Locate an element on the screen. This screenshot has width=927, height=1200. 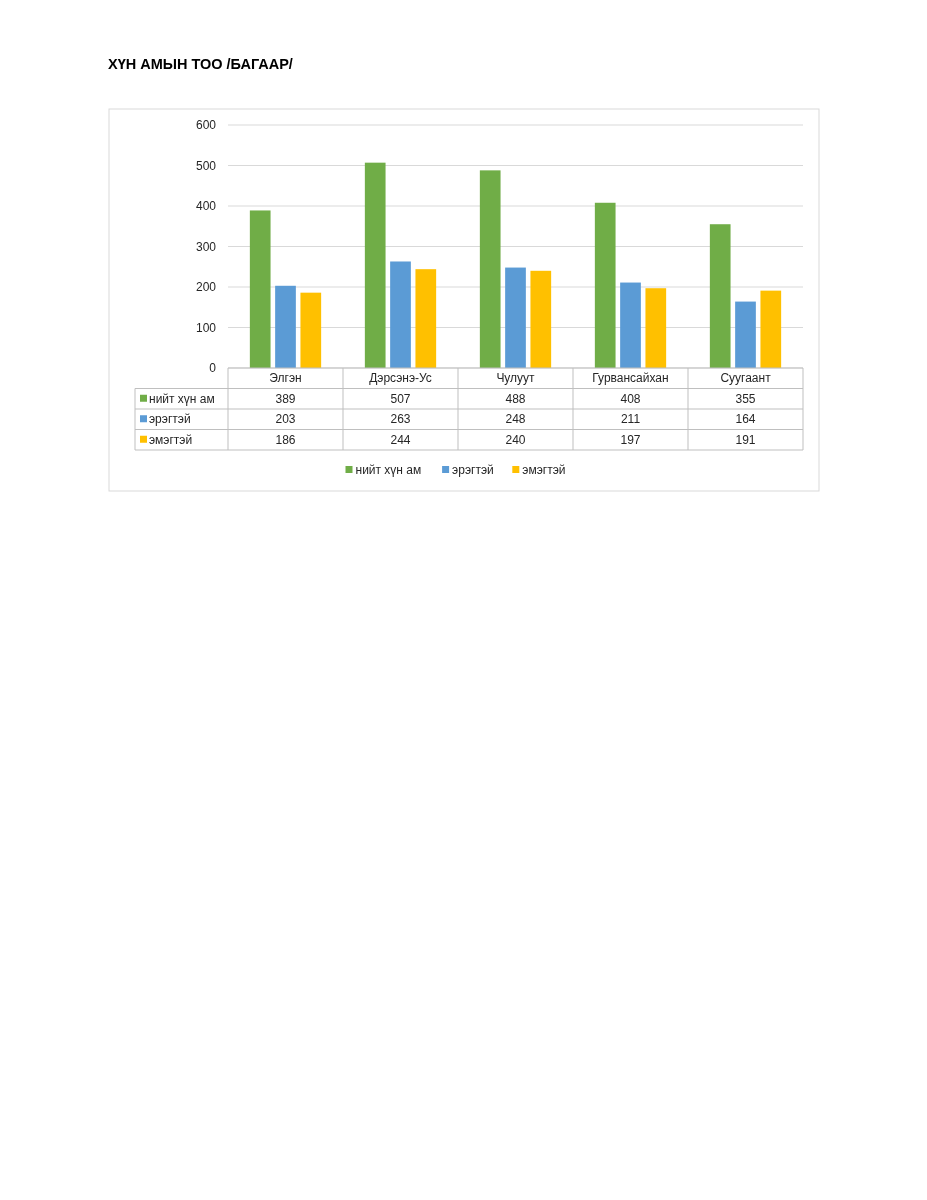
y-tick-label: 400 is located at coordinates (206, 206).